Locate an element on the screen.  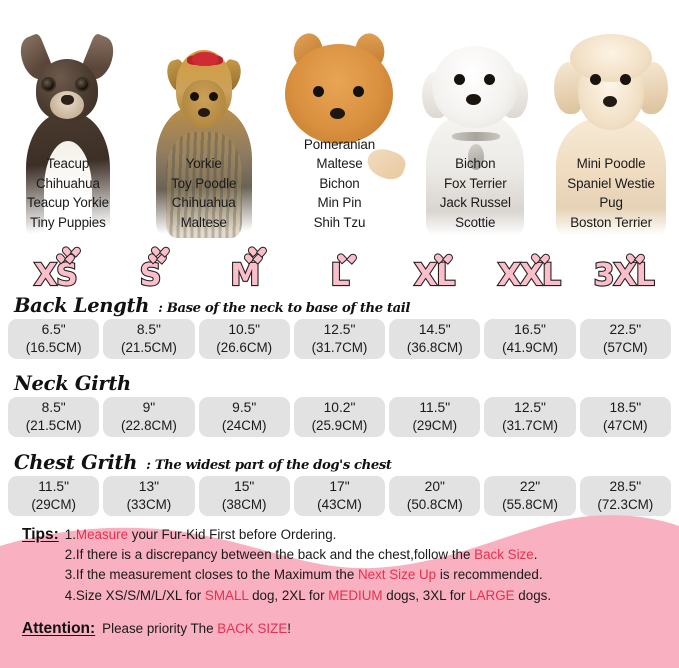
breed-name: Pomeranian is located at coordinates (339, 144).